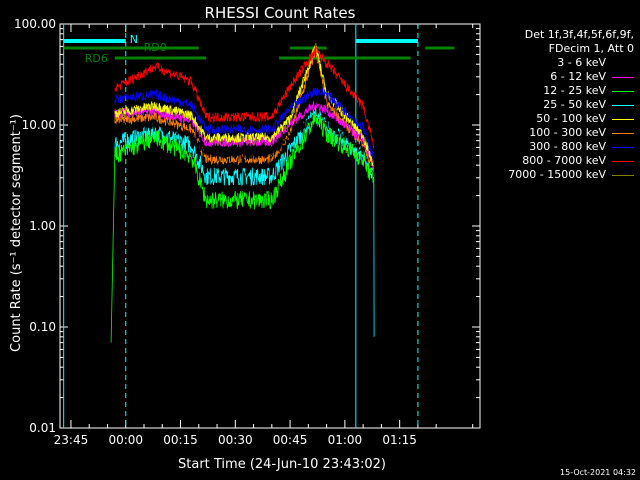  Describe the element at coordinates (39, 125) in the screenshot. I see `y-tick-label: 10.00` at that location.